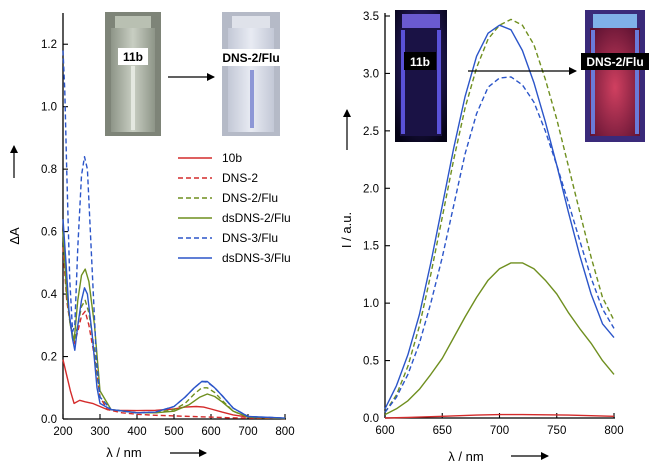  I want to click on y-axis-title: I / a.u., so click(346, 230).